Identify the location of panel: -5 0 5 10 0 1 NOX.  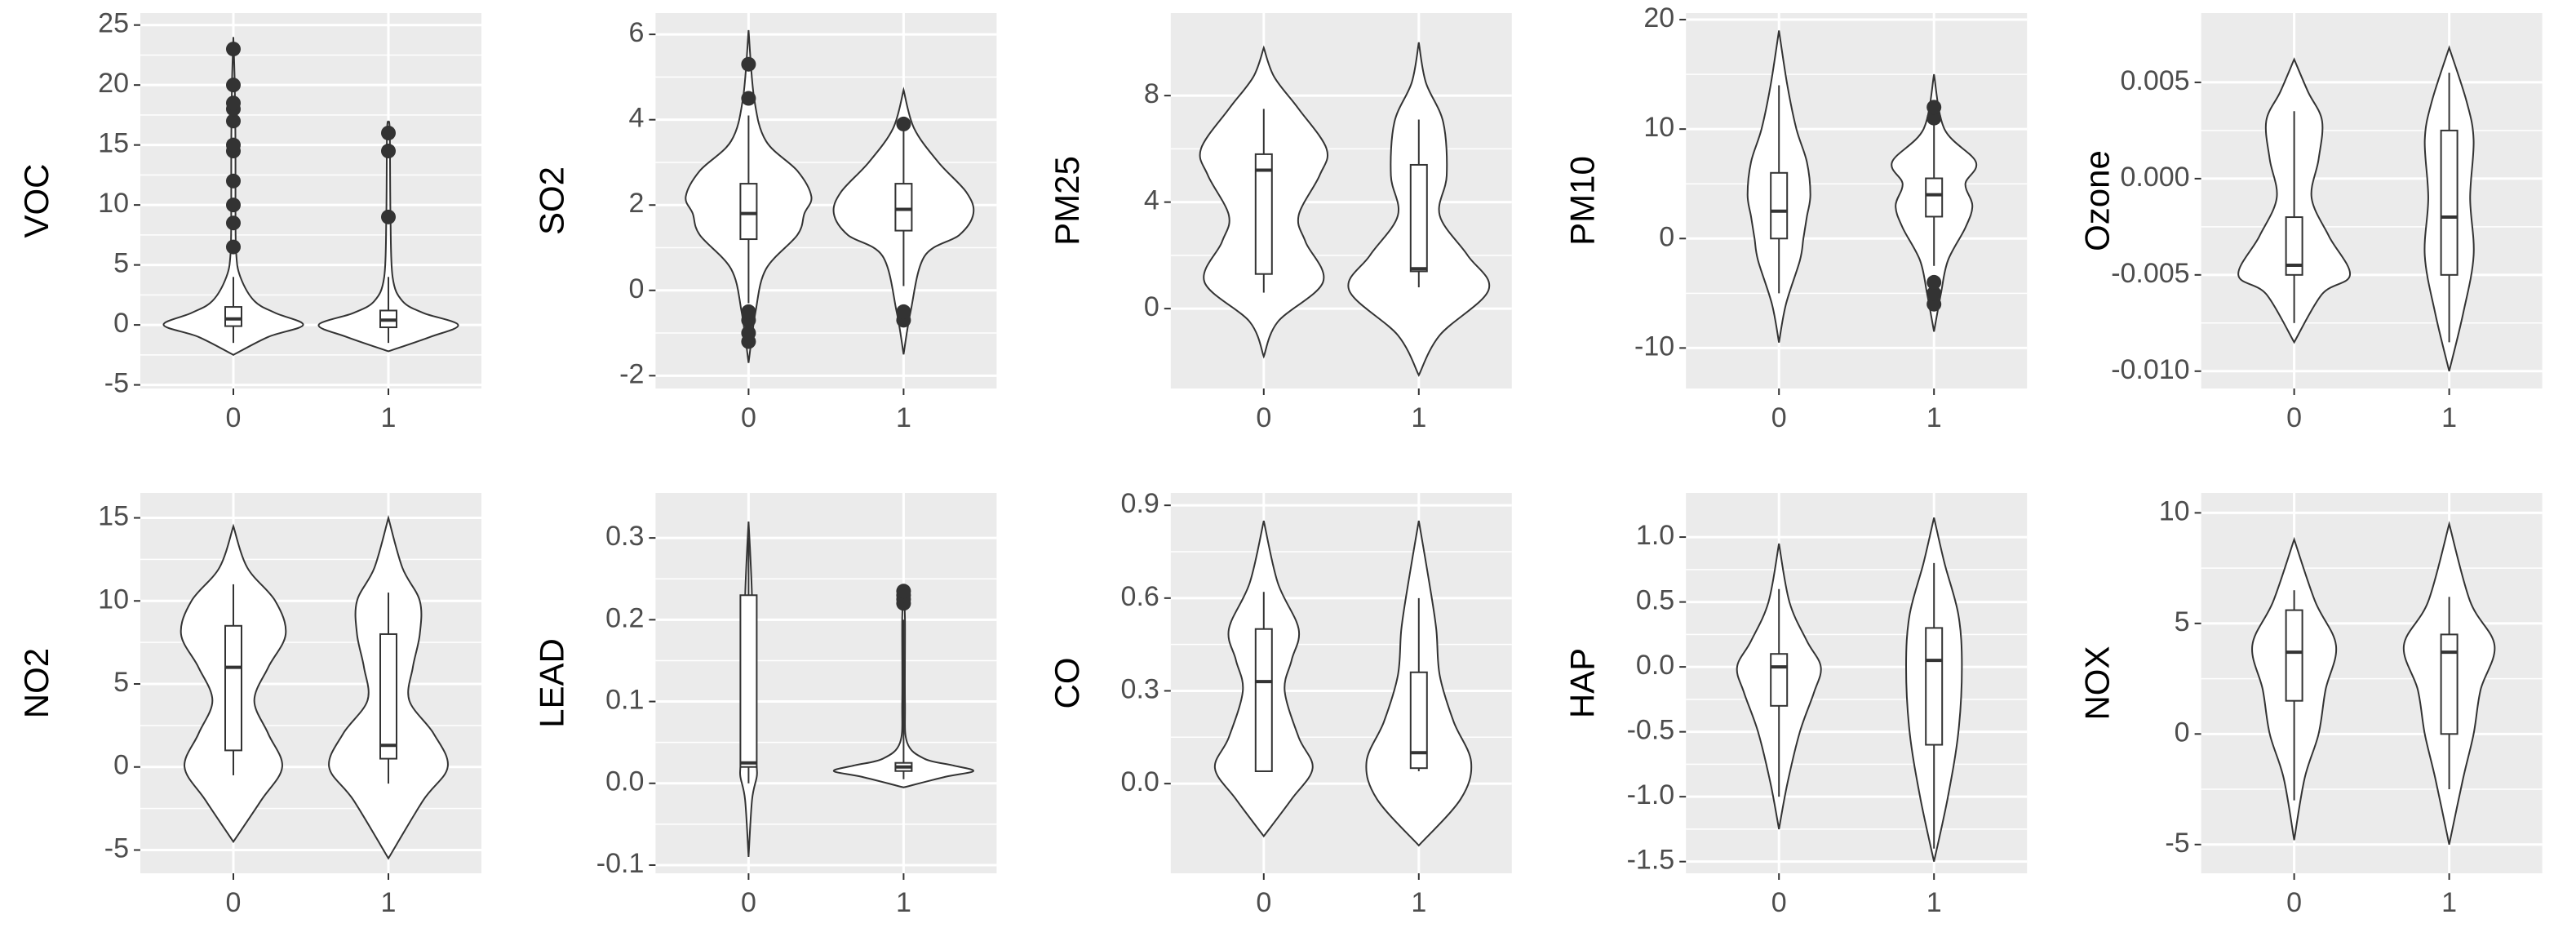
(2310, 705).